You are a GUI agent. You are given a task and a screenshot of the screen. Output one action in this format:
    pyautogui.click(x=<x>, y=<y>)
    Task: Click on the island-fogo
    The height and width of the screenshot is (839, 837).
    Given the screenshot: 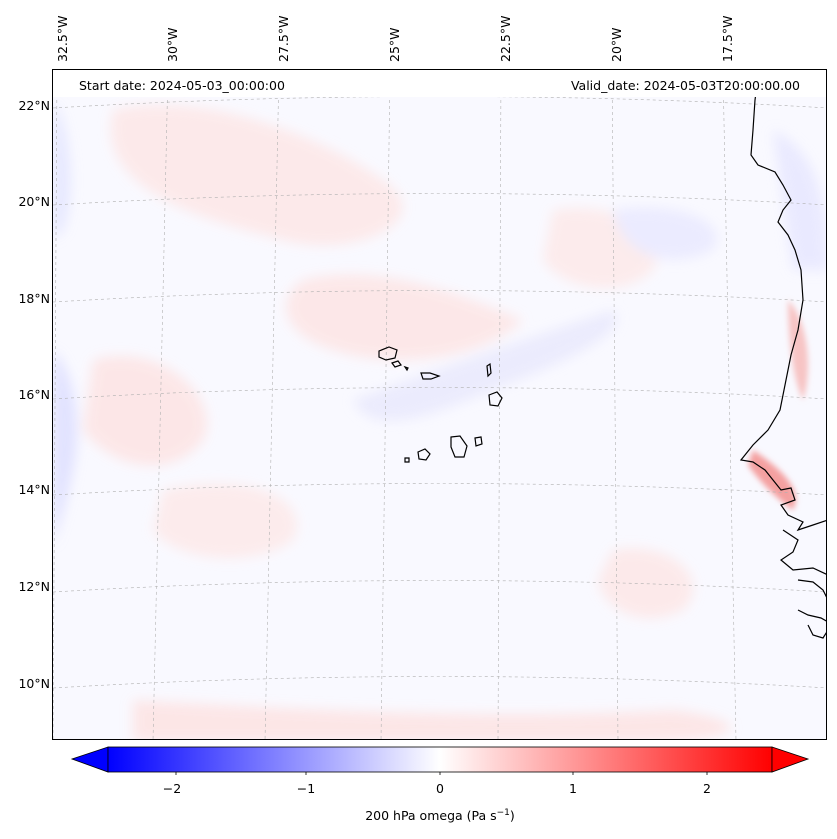 What is the action you would take?
    pyautogui.click(x=424, y=454)
    